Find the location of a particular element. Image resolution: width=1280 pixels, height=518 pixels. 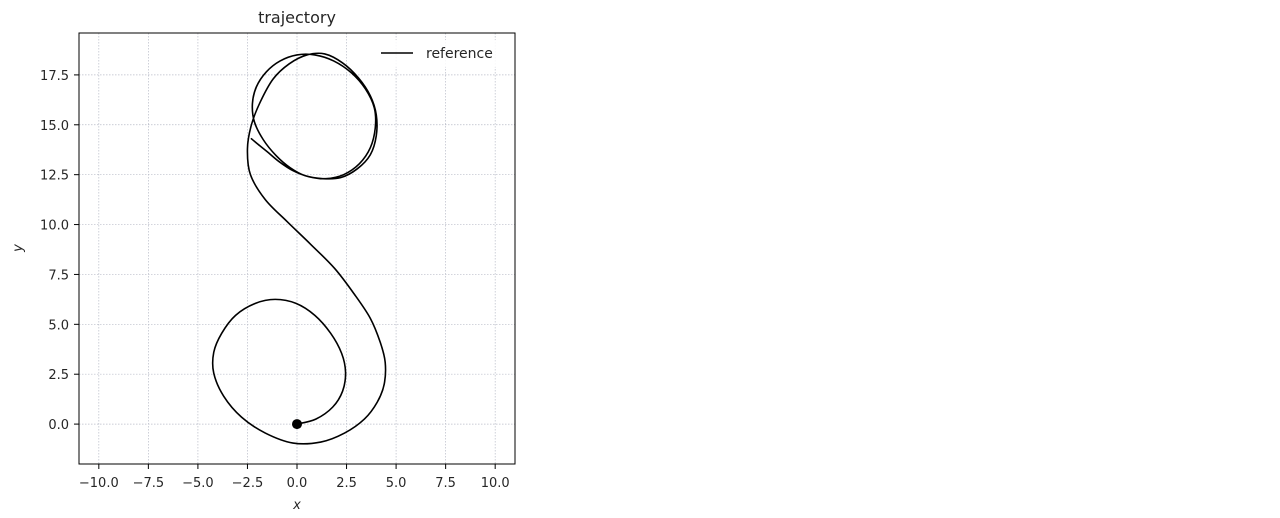

legend-label-reference: reference is located at coordinates (459, 54).